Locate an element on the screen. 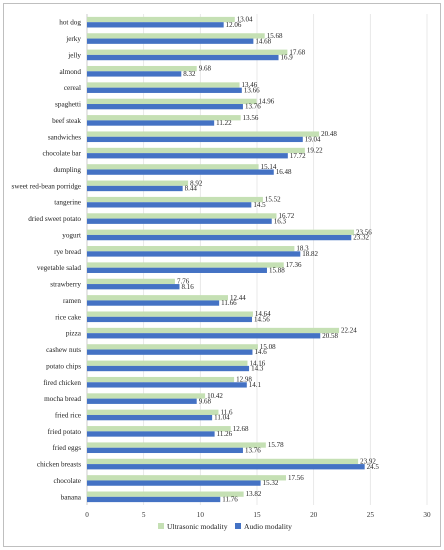 Image resolution: width=444 pixels, height=550 pixels. category-label: vegetable salad is located at coordinates (59, 268).